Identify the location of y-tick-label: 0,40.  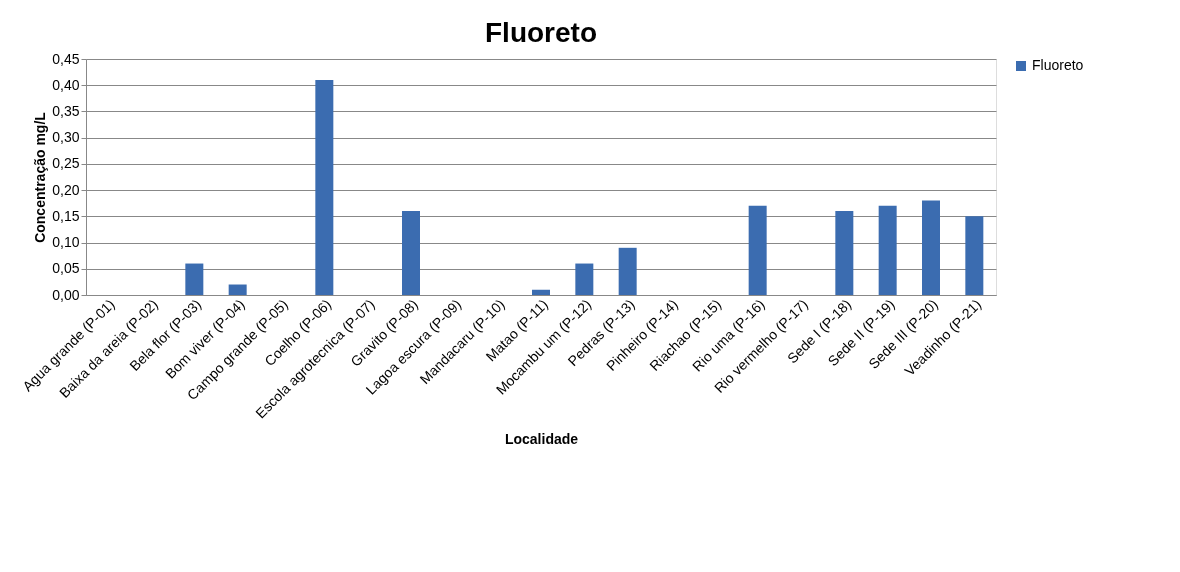
(66, 84).